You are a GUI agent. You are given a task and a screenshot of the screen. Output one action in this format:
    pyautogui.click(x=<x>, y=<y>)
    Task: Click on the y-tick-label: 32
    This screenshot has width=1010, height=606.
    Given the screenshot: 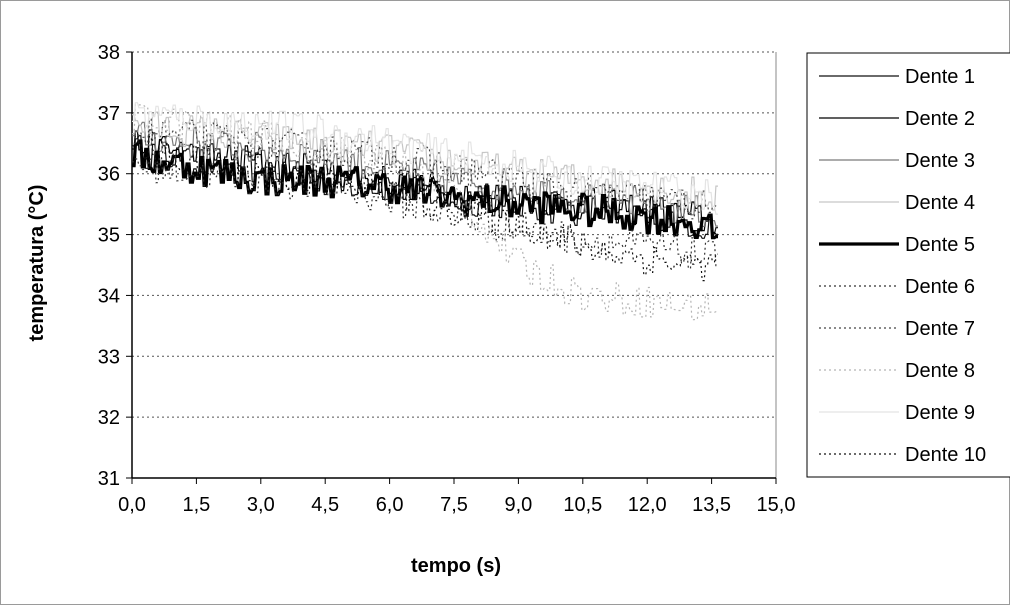 What is the action you would take?
    pyautogui.click(x=109, y=418)
    